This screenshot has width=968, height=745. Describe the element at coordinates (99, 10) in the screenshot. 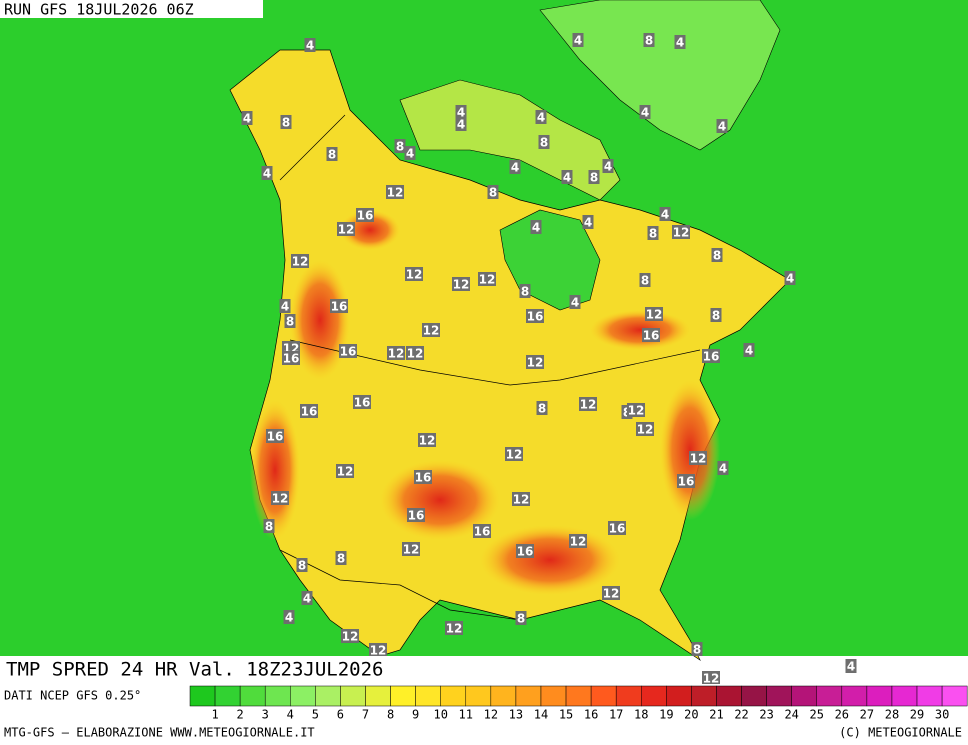

I see `header-title: RUN GFS 18JUL2026 06Z` at that location.